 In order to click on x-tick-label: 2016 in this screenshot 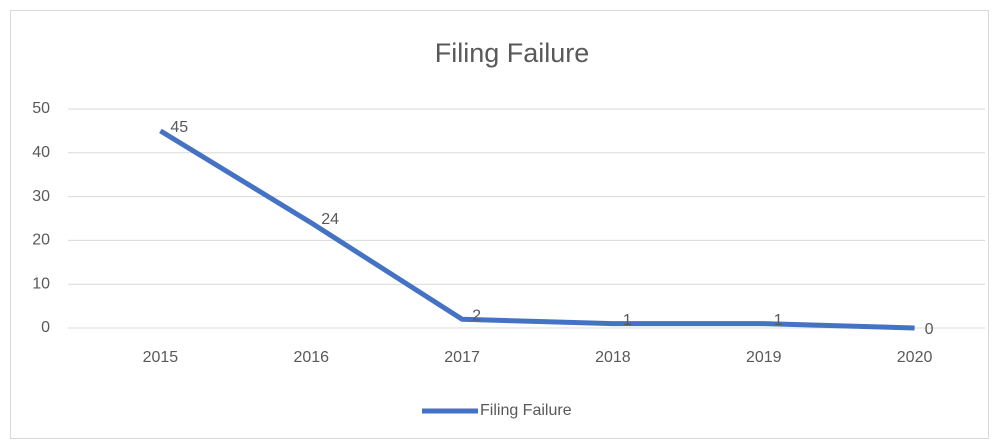, I will do `click(311, 357)`.